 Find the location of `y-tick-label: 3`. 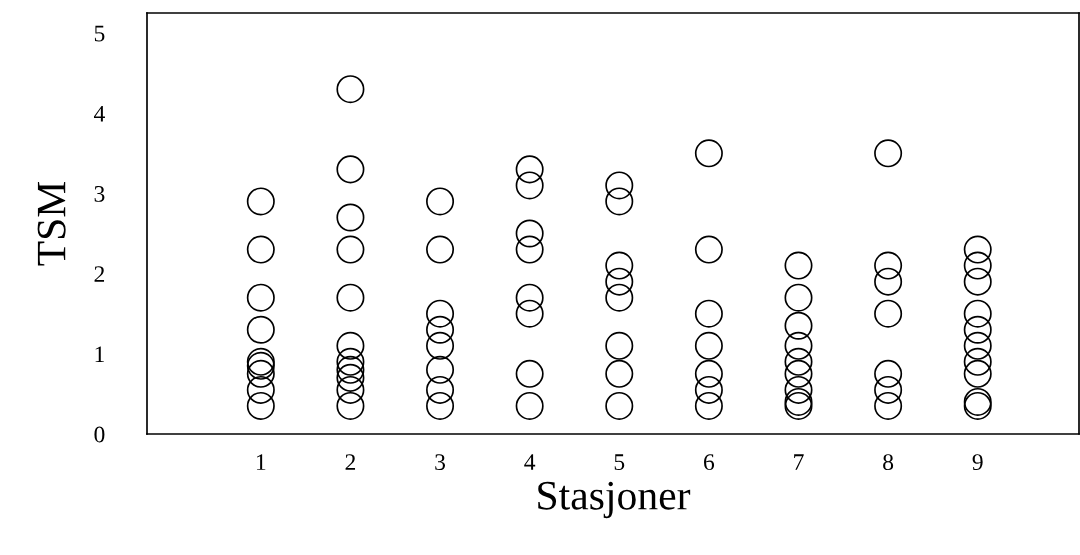

y-tick-label: 3 is located at coordinates (99, 193).